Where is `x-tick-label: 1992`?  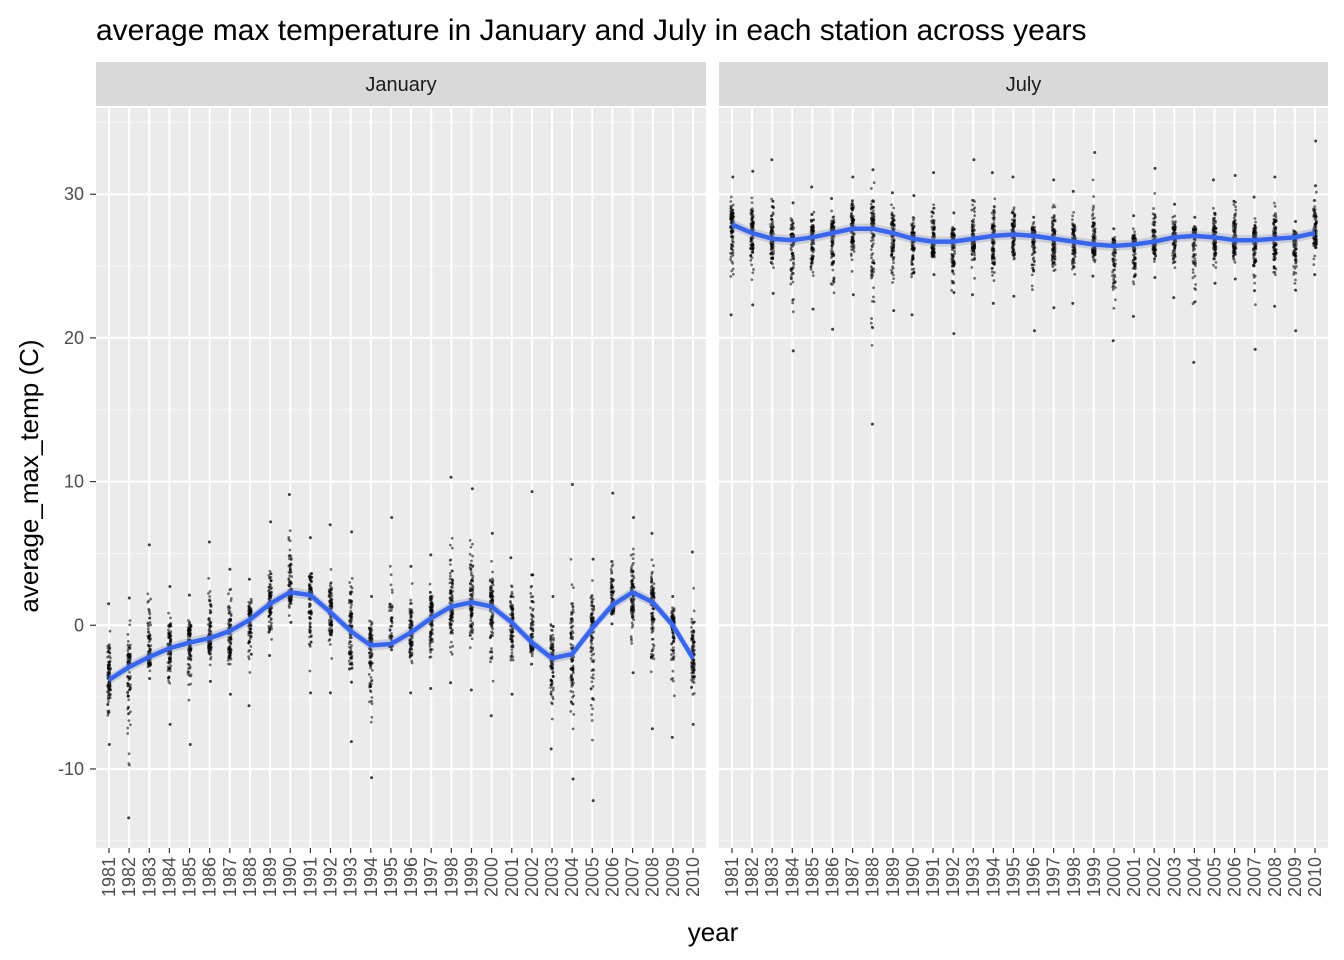
x-tick-label: 1992 is located at coordinates (331, 877).